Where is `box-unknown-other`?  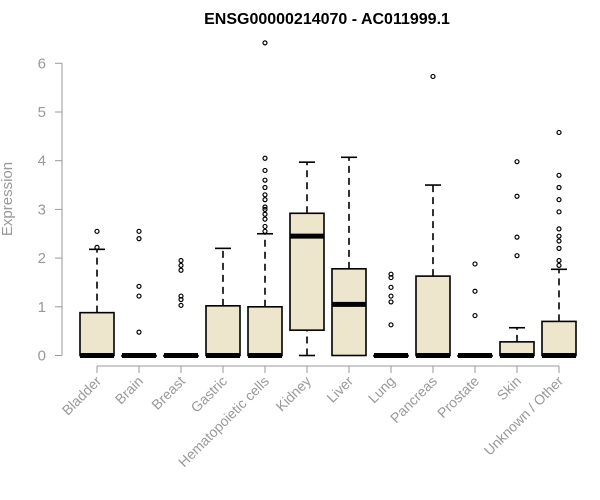 box-unknown-other is located at coordinates (559, 243).